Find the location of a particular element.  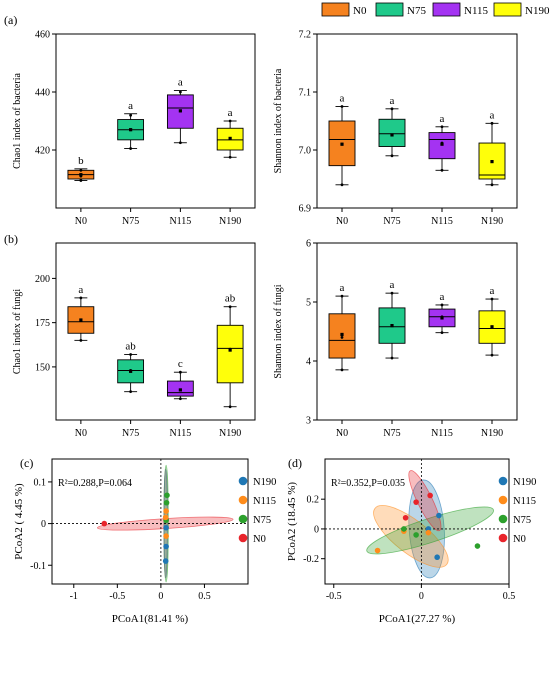

y-tick-label: 0.2 is located at coordinates (313, 500).